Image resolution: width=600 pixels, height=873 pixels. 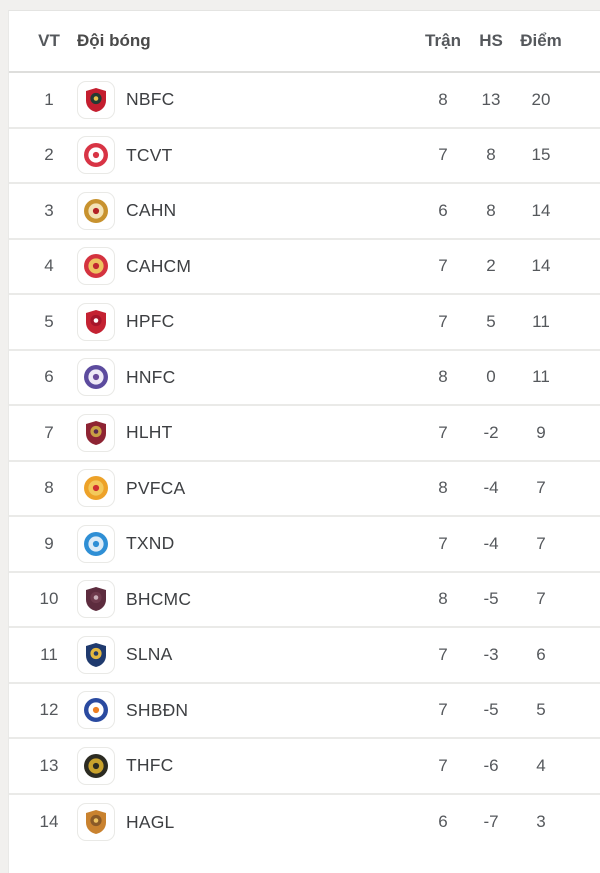 What do you see at coordinates (491, 377) in the screenshot?
I see `goal-difference-value: 0` at bounding box center [491, 377].